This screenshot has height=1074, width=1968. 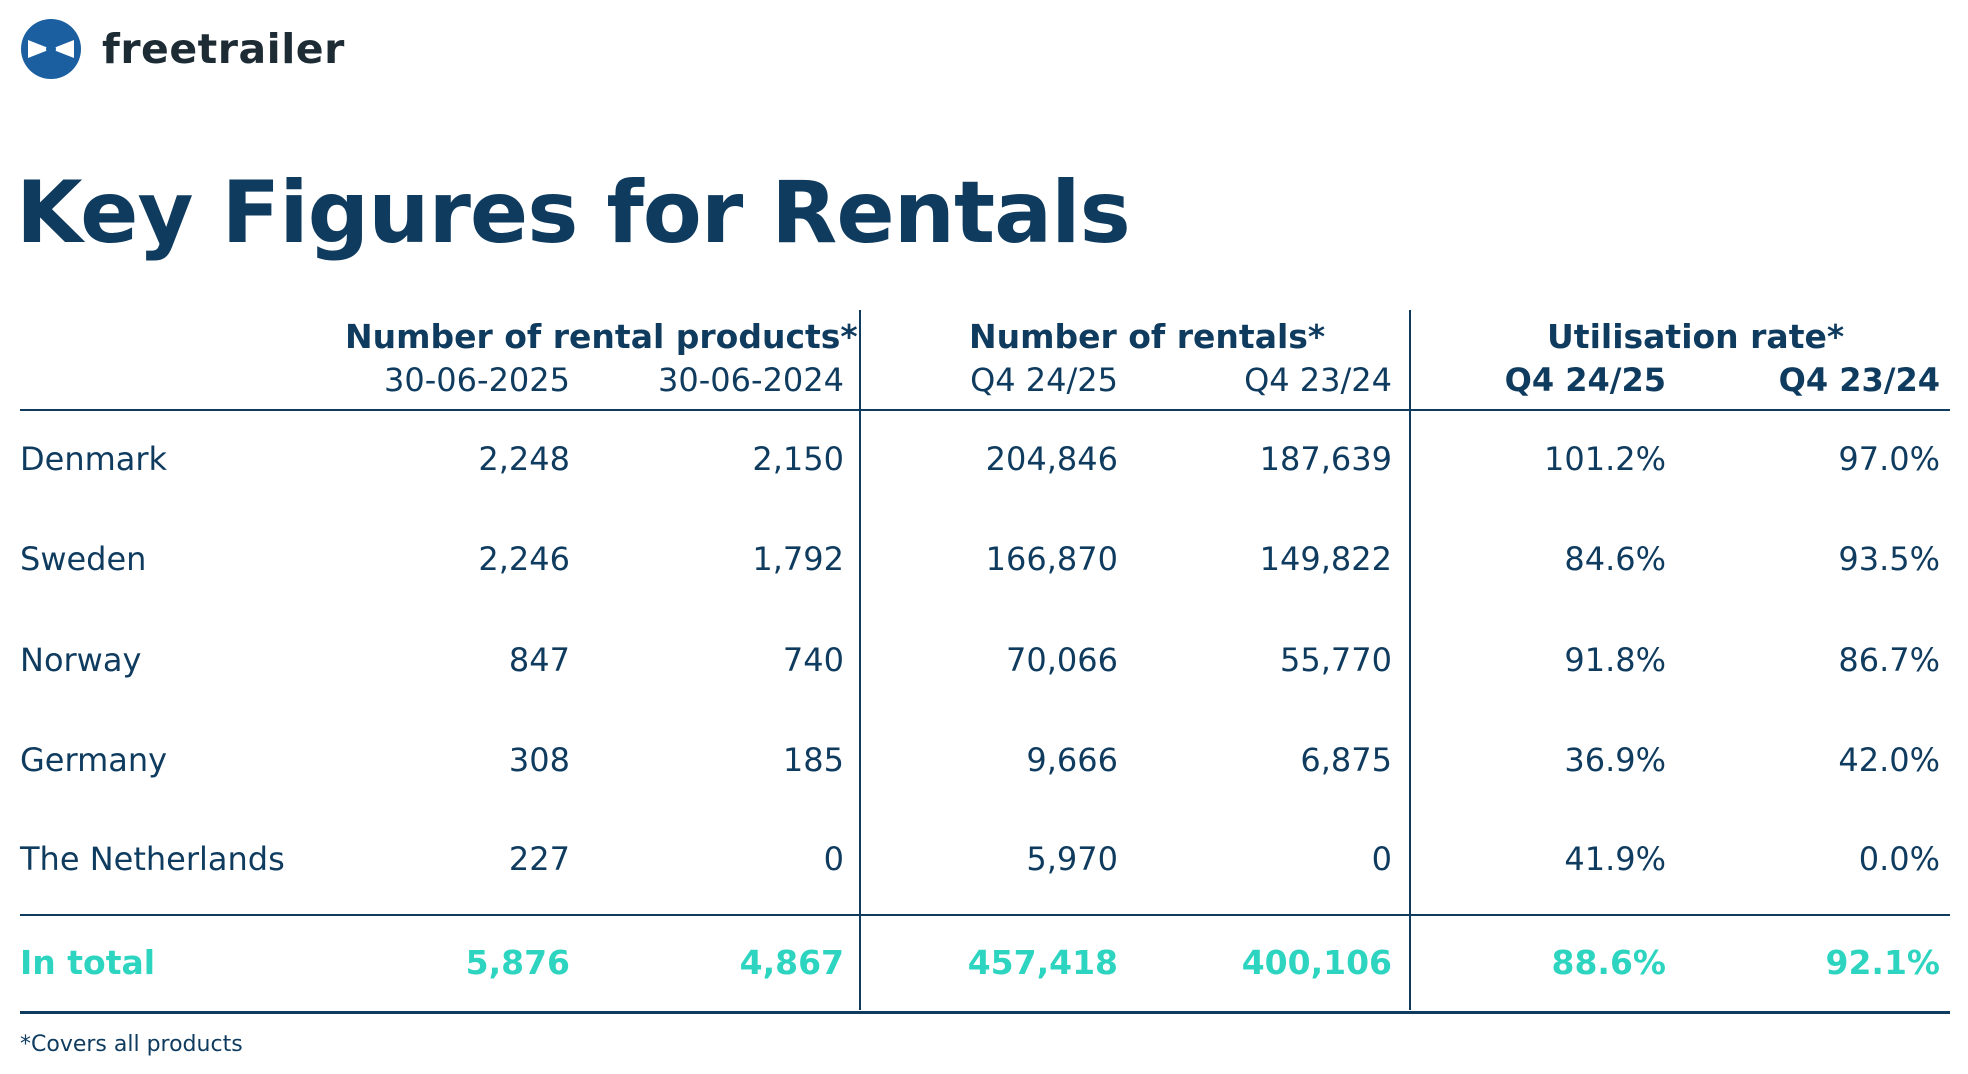 I want to click on table-cell: 2,248, so click(x=524, y=459).